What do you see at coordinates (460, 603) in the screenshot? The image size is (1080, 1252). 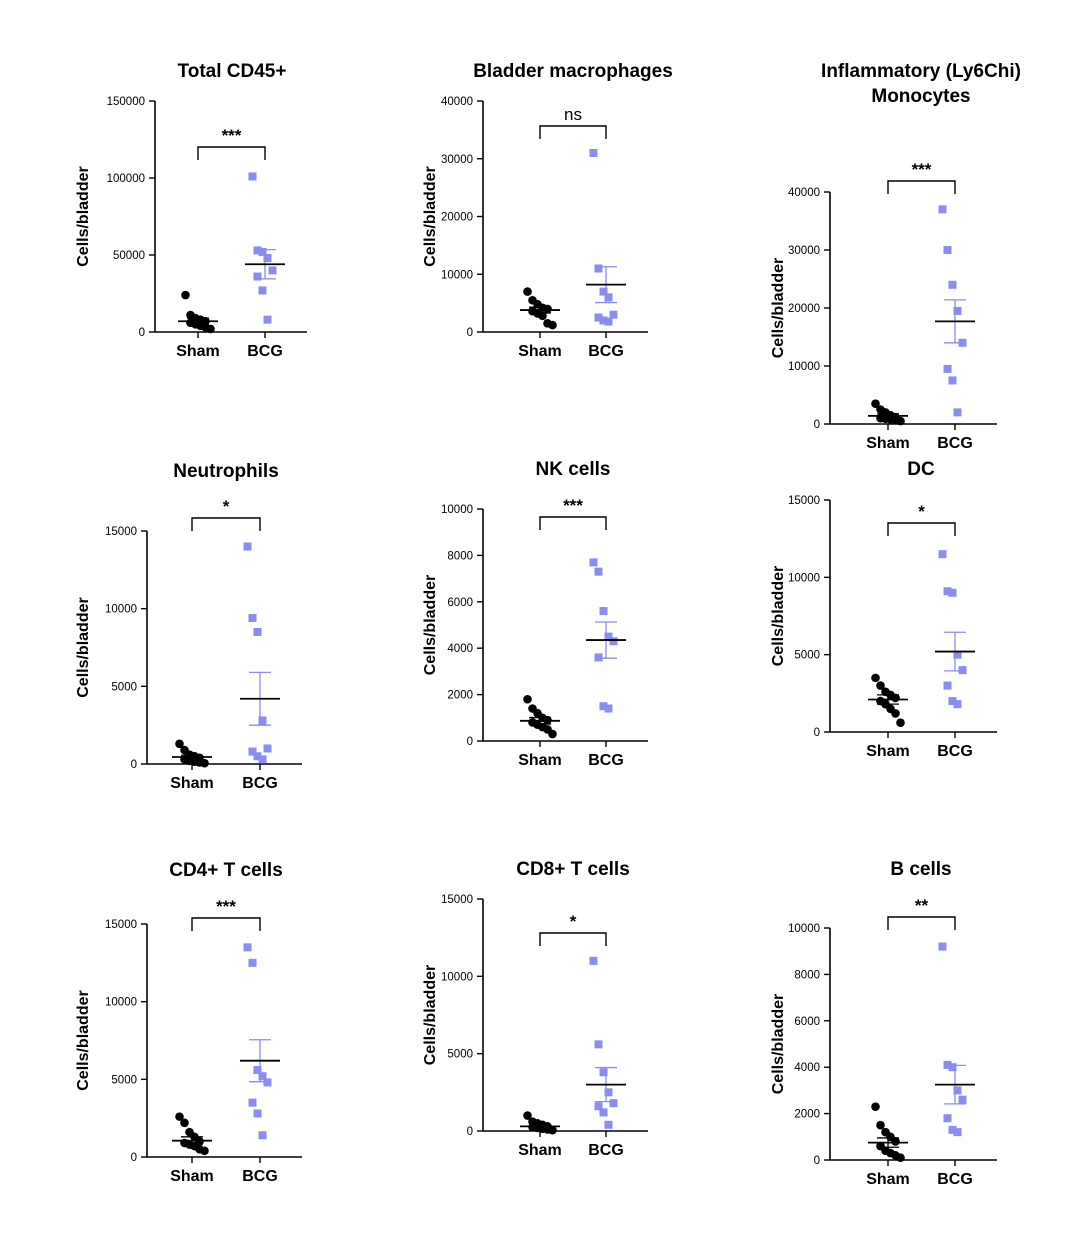 I see `y-tick-label: 6000` at bounding box center [460, 603].